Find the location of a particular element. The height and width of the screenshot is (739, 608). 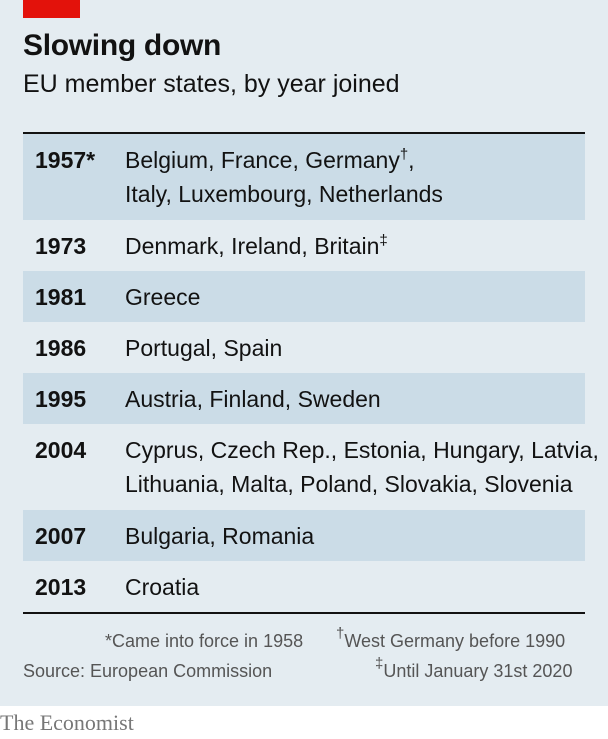

economist-logo: The Economist is located at coordinates (67, 722).